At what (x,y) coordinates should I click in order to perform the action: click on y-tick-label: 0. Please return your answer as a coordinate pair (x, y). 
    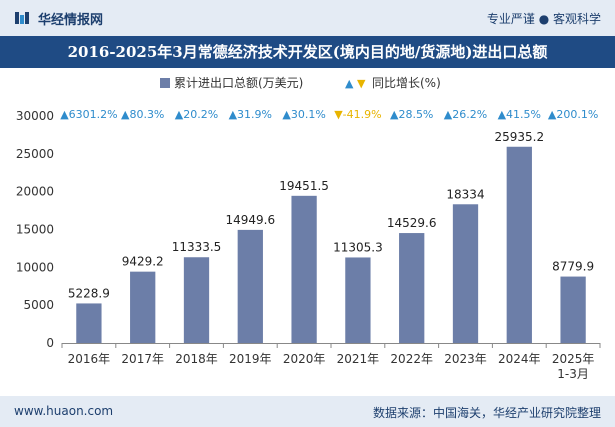
    Looking at the image, I should click on (50, 343).